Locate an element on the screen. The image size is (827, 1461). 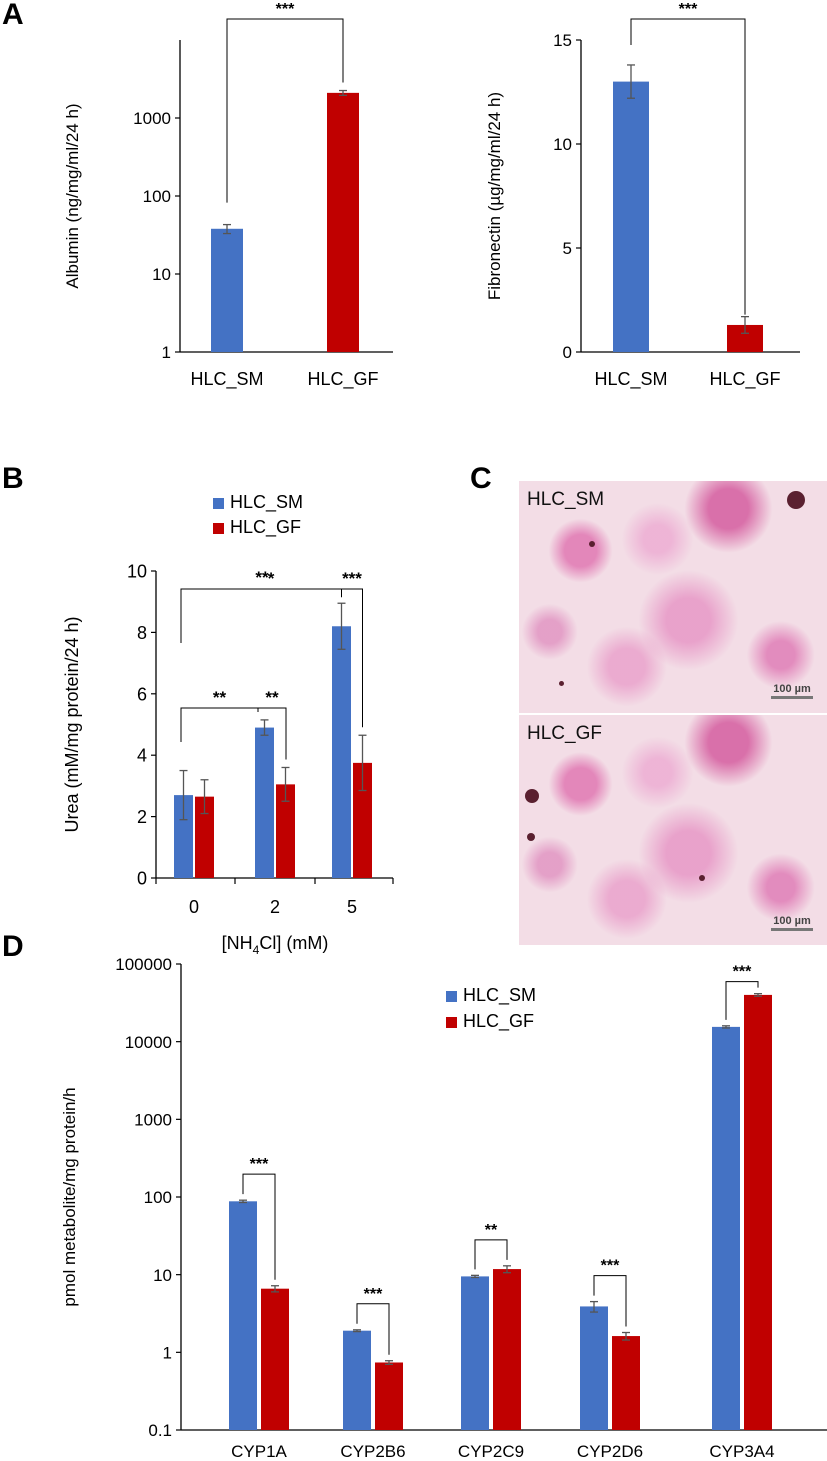
scale-bar-gf: 100 µm is located at coordinates (792, 923).